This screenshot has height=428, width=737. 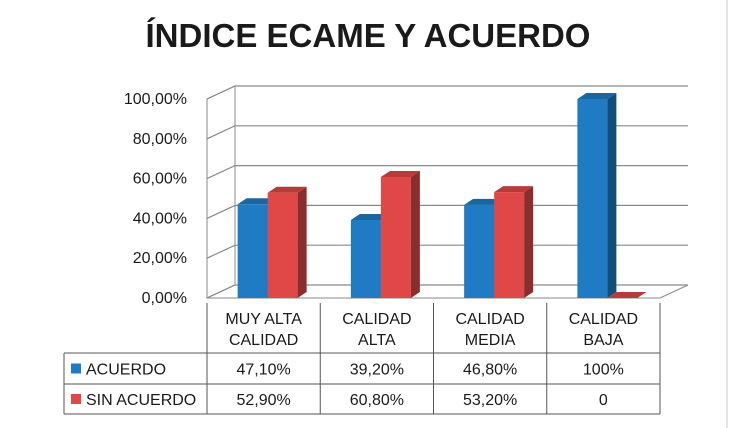 I want to click on legend-label: ACUERDO, so click(x=126, y=370).